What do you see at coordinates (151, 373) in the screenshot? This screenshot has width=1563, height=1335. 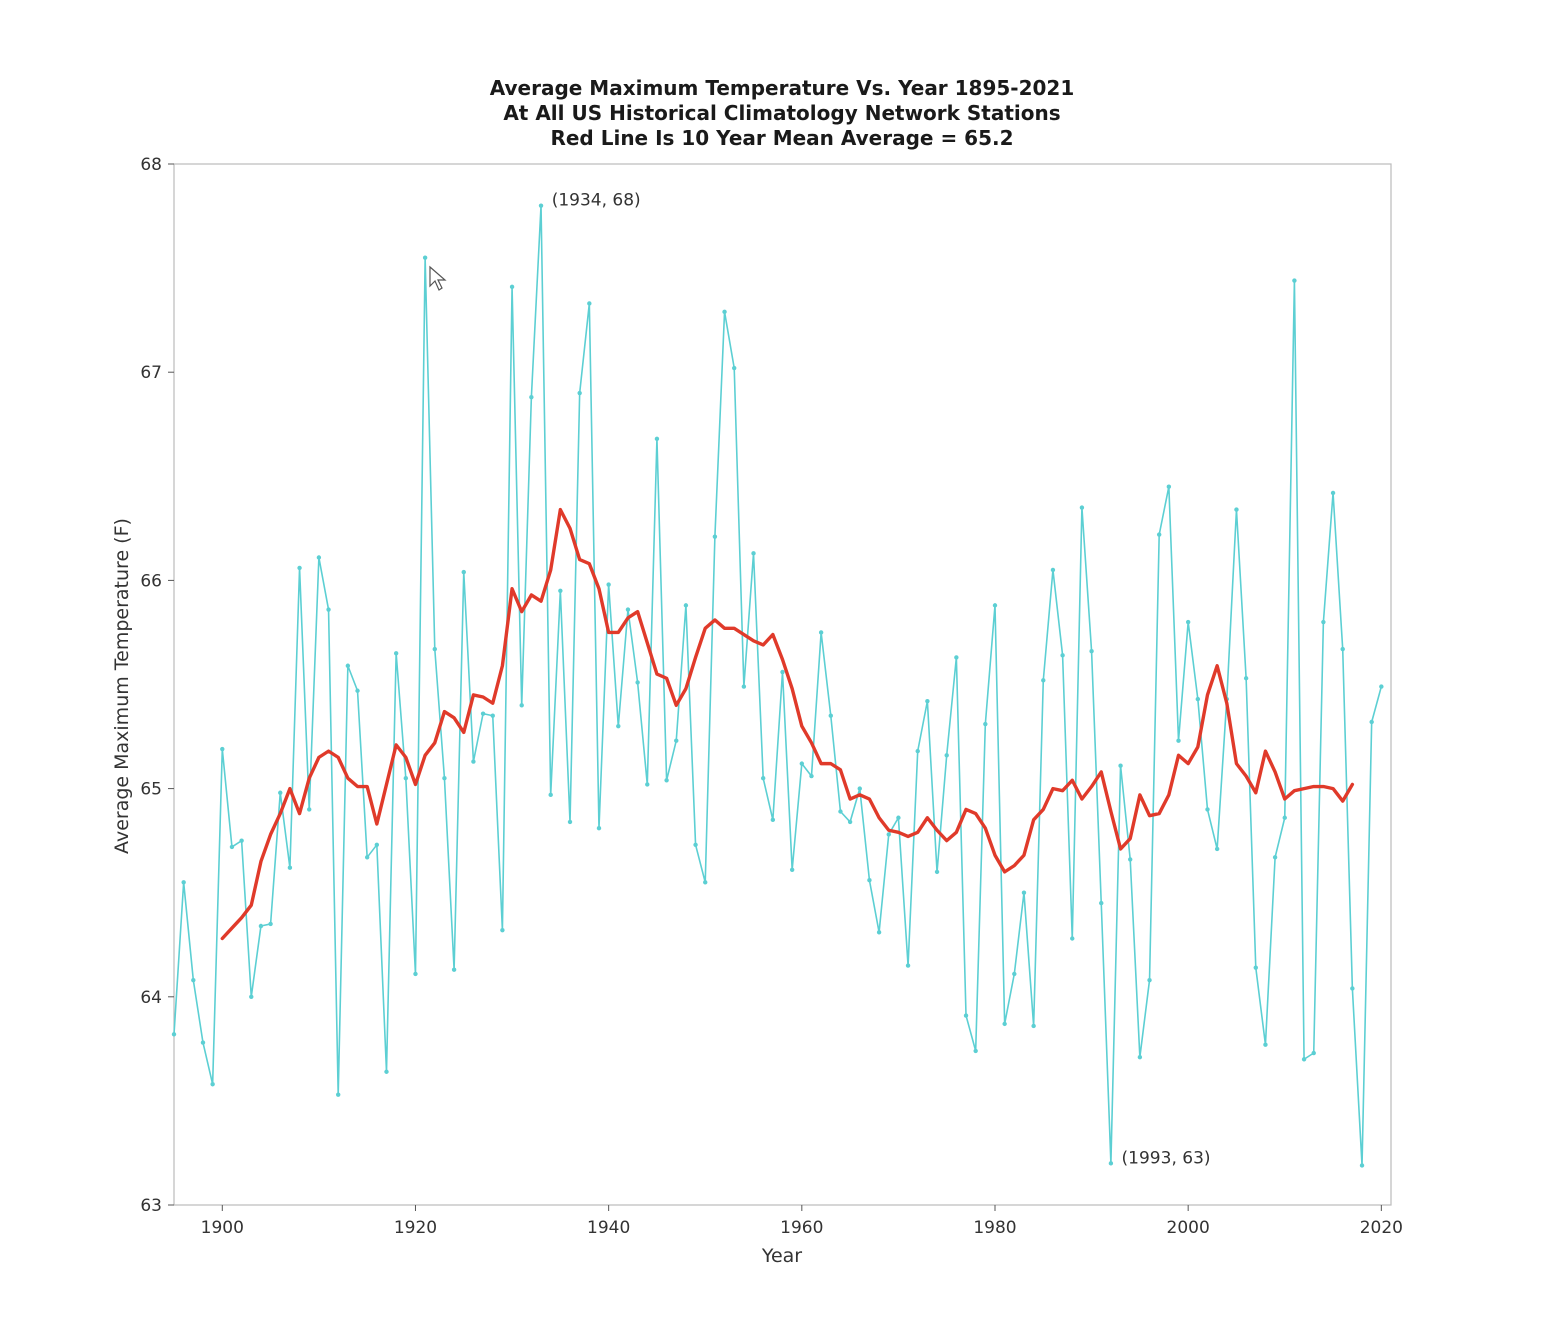 I see `y-tick-label: 67` at bounding box center [151, 373].